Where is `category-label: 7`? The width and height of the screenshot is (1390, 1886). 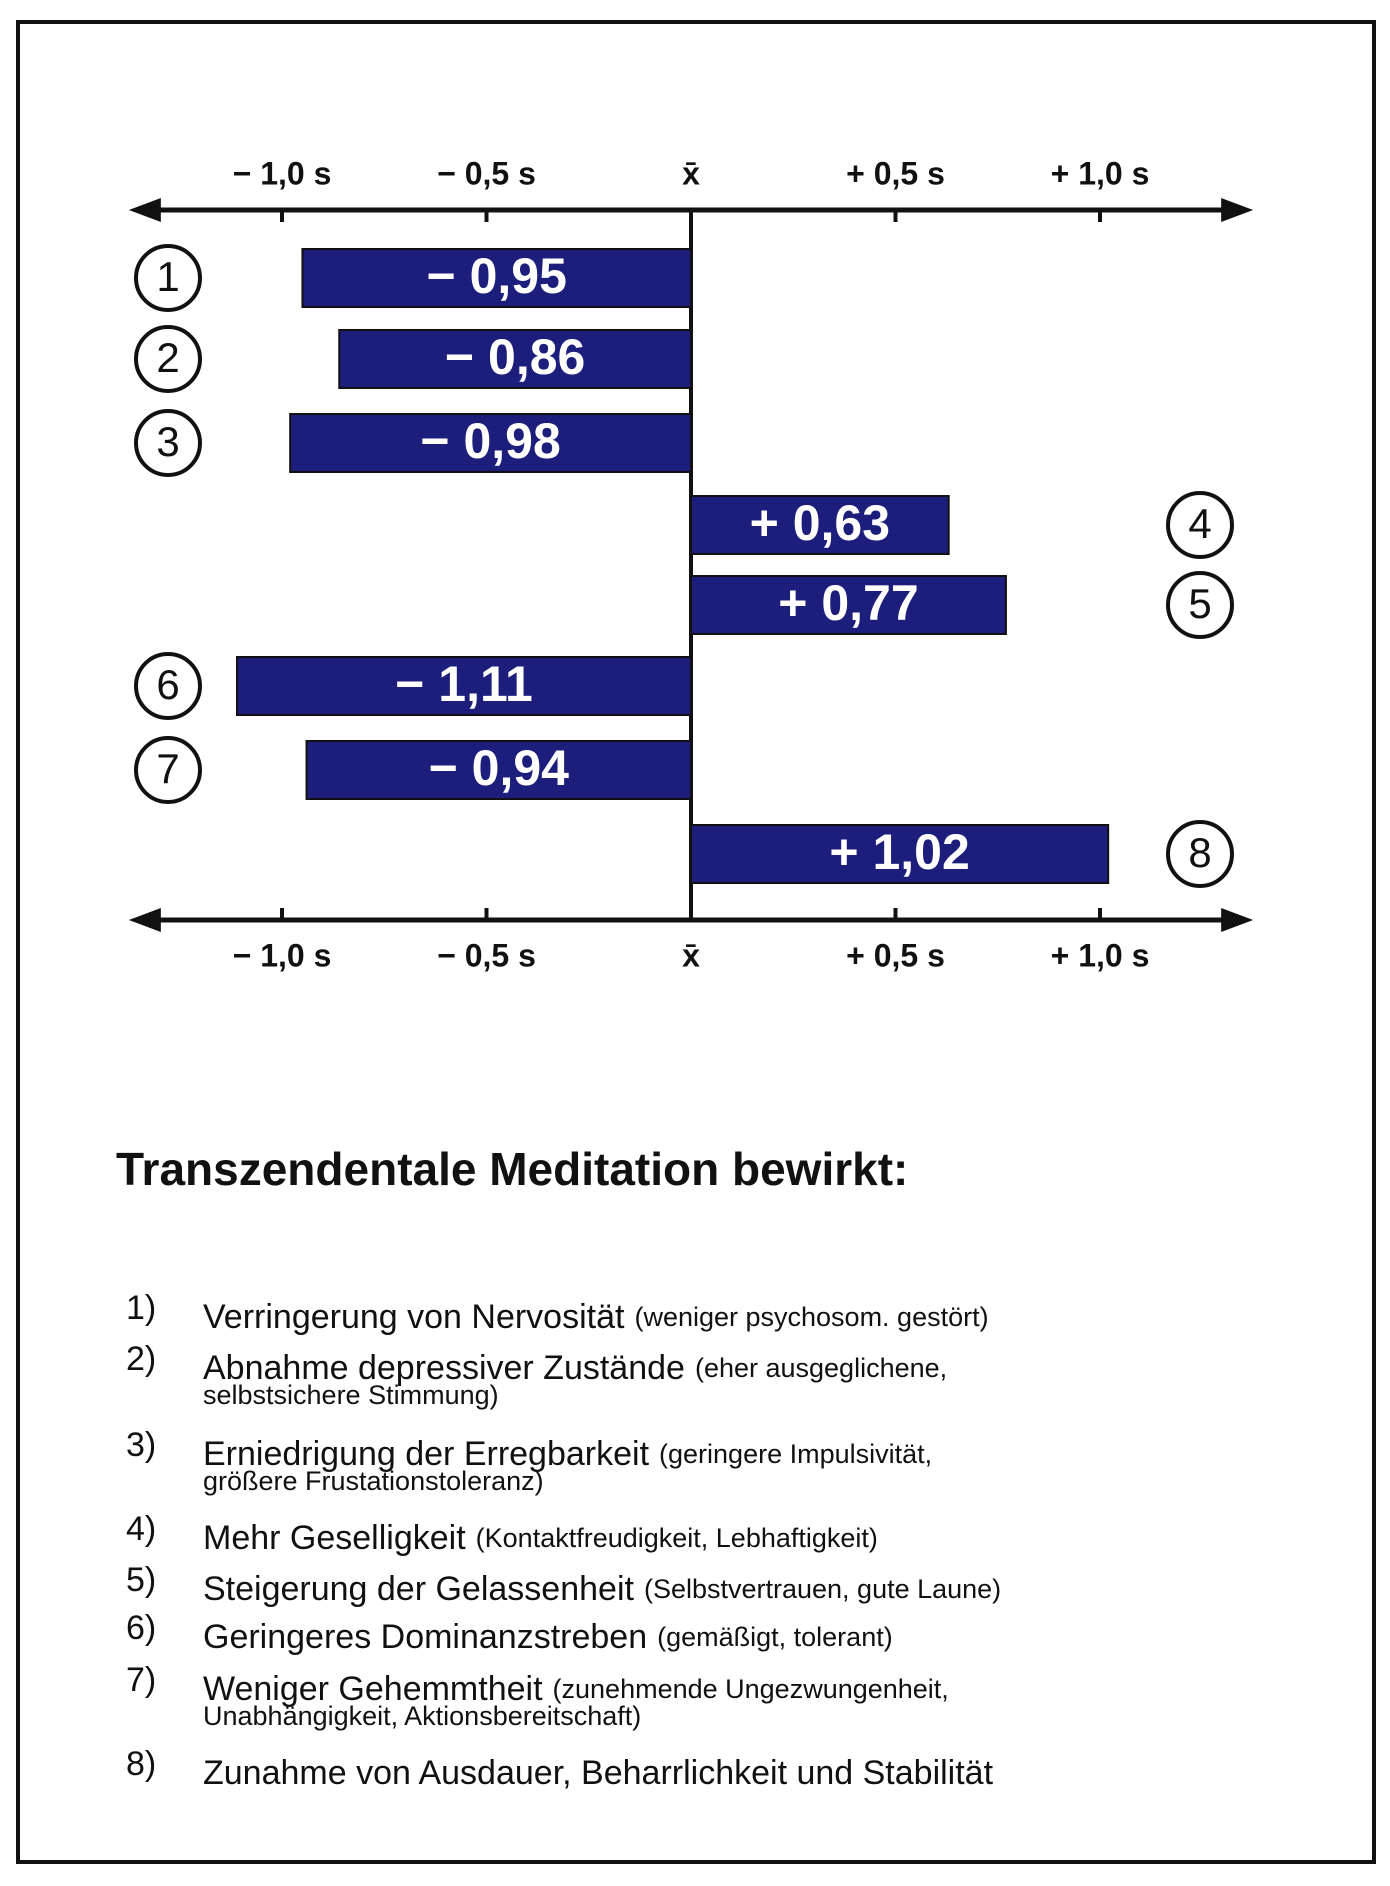
category-label: 7 is located at coordinates (167, 768).